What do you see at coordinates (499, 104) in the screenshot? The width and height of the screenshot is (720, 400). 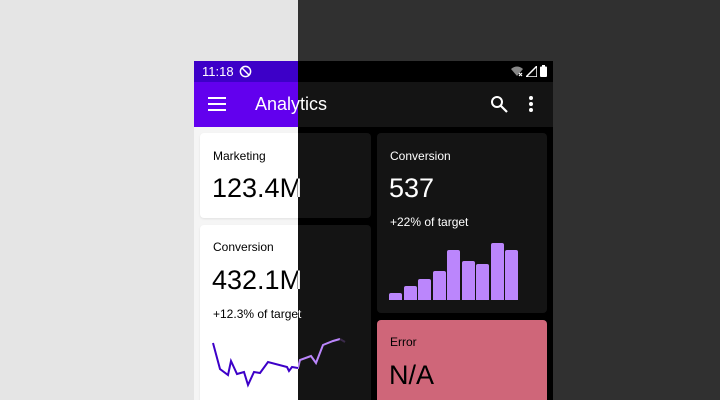 I see `search-icon` at bounding box center [499, 104].